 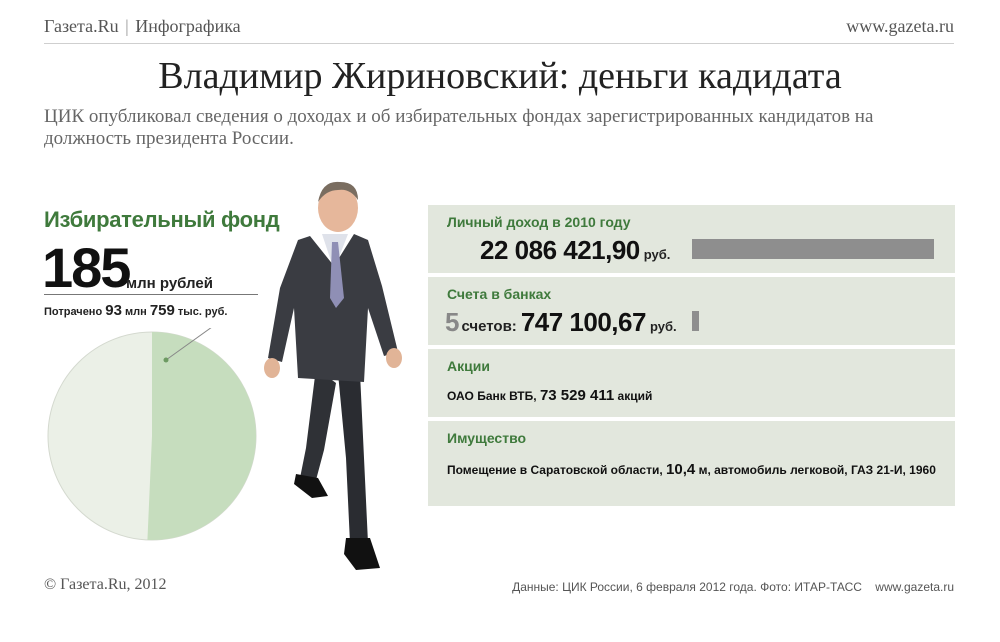 What do you see at coordinates (73, 312) in the screenshot?
I see `spent-prefix: Потрачено` at bounding box center [73, 312].